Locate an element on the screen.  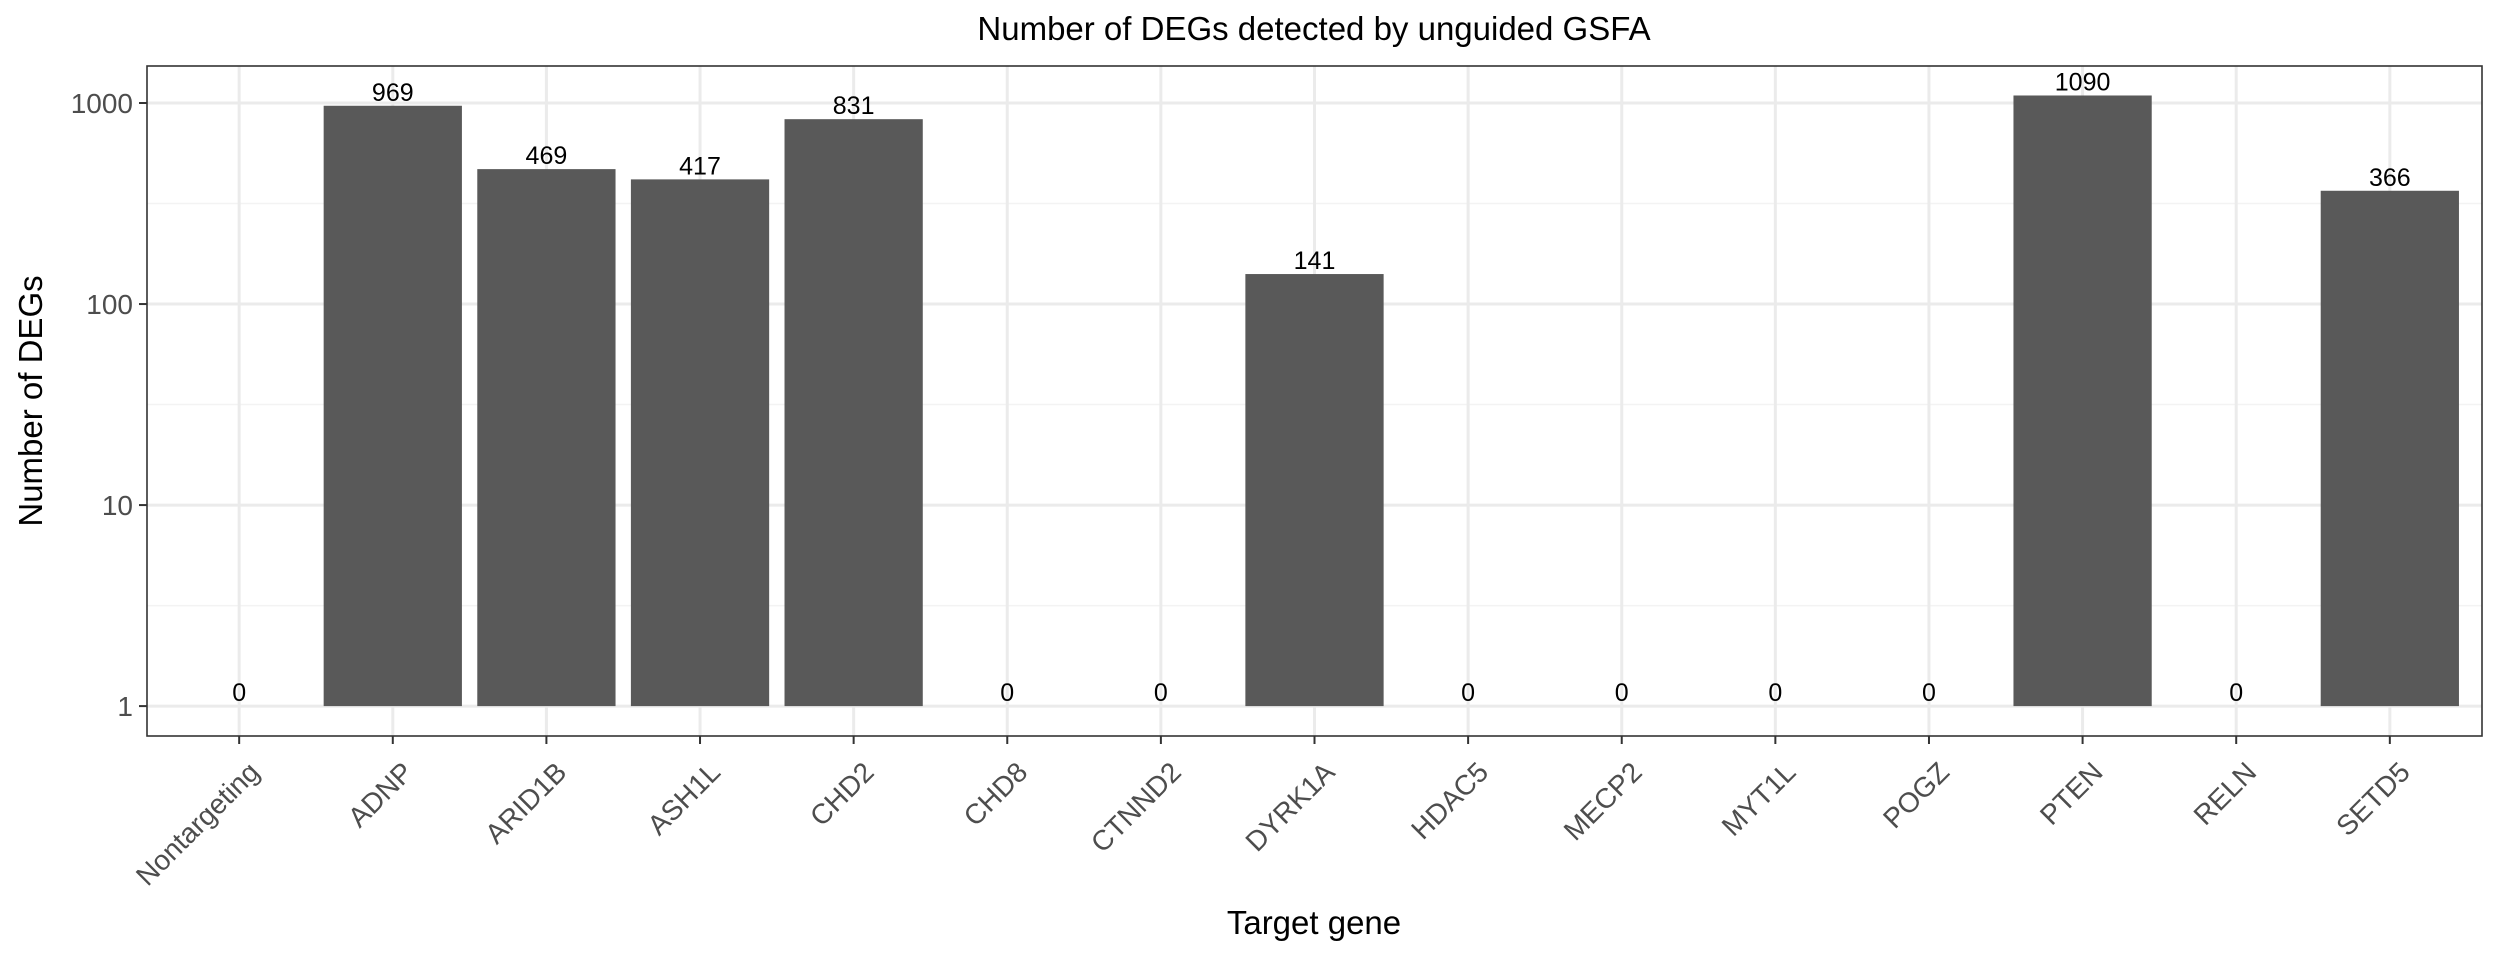
y-axis-title: Number of DEGs is located at coordinates (30, 400).